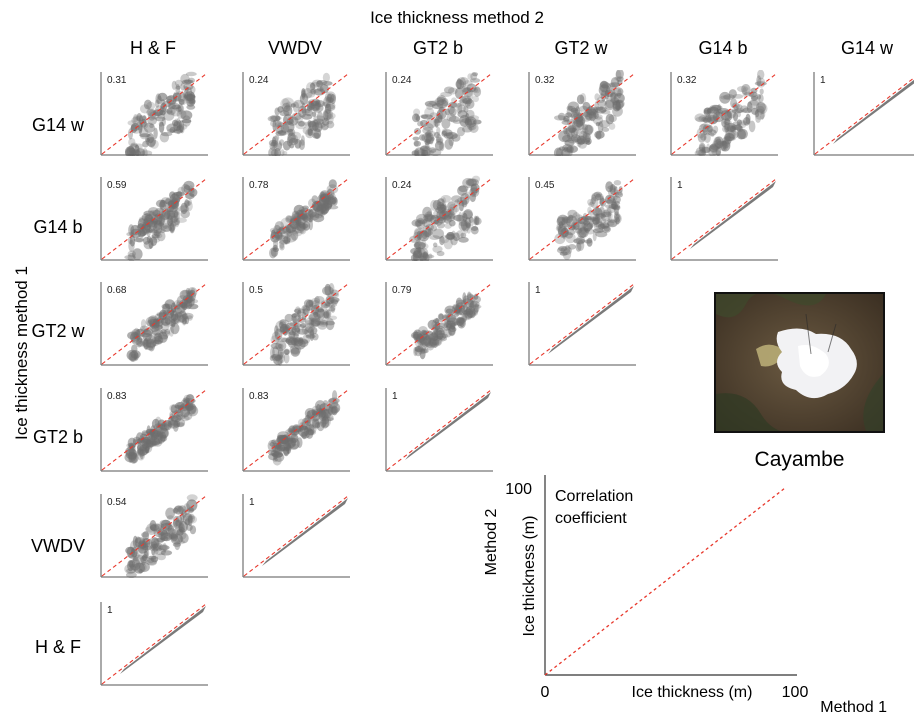 The height and width of the screenshot is (713, 914). Describe the element at coordinates (723, 48) in the screenshot. I see `column-label-g14b: G14 b` at that location.